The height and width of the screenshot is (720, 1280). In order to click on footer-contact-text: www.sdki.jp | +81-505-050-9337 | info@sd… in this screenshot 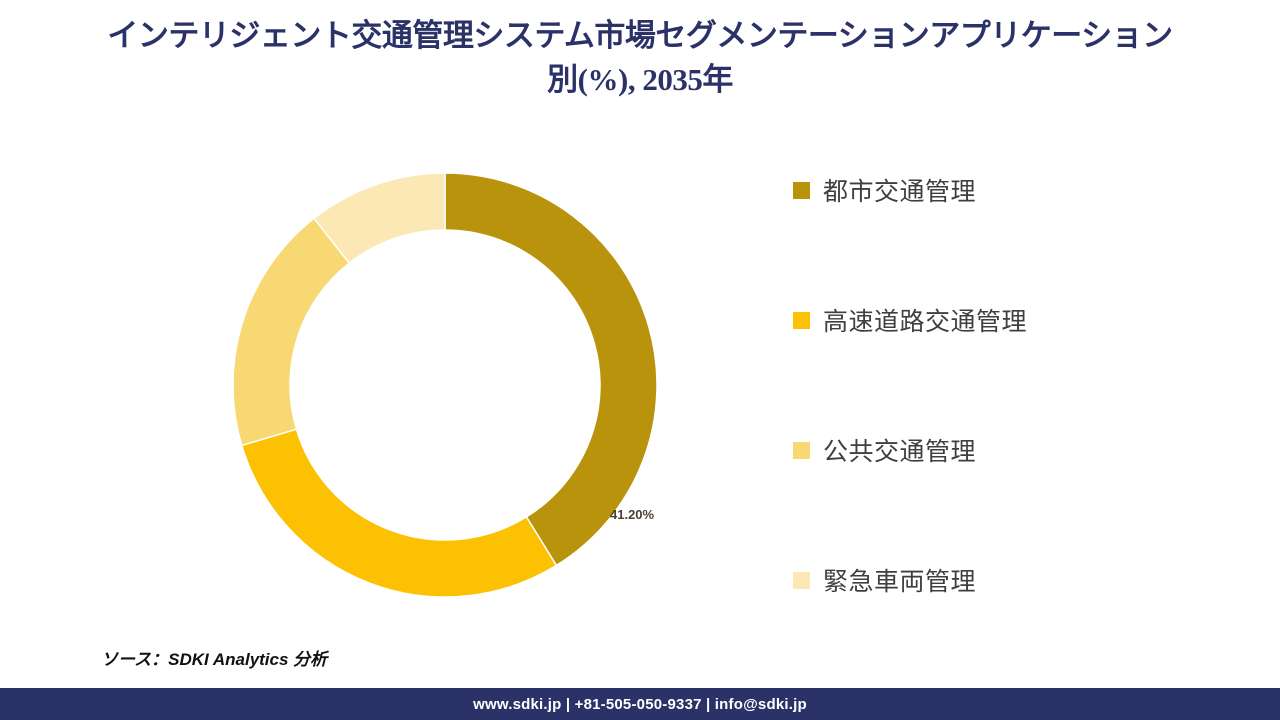, I will do `click(640, 704)`.